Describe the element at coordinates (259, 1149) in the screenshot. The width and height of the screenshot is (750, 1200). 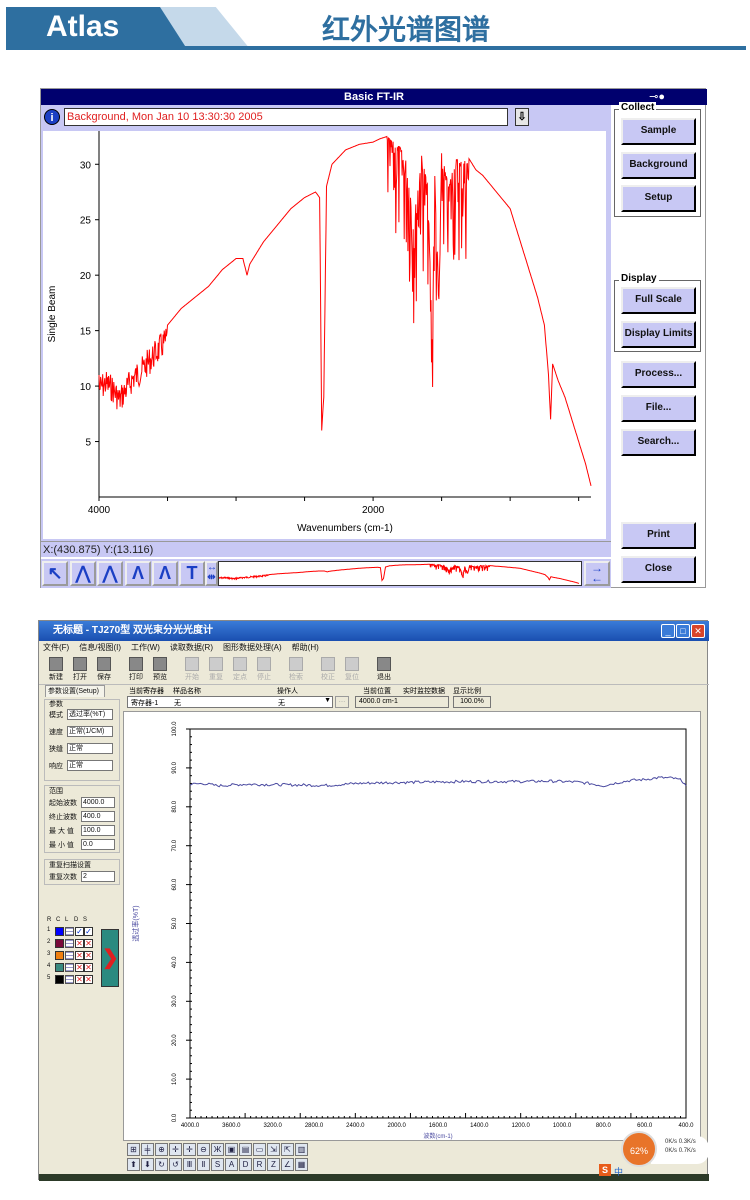
I see `graph-tool-icon: ▭` at that location.